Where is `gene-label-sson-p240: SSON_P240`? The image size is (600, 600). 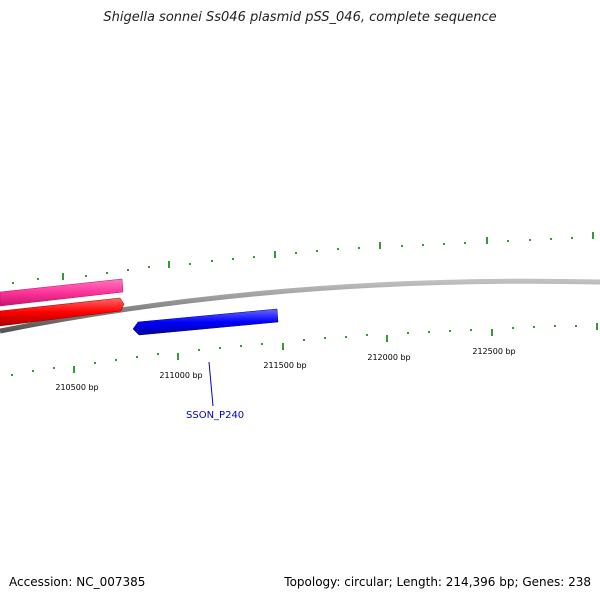 gene-label-sson-p240: SSON_P240 is located at coordinates (215, 415).